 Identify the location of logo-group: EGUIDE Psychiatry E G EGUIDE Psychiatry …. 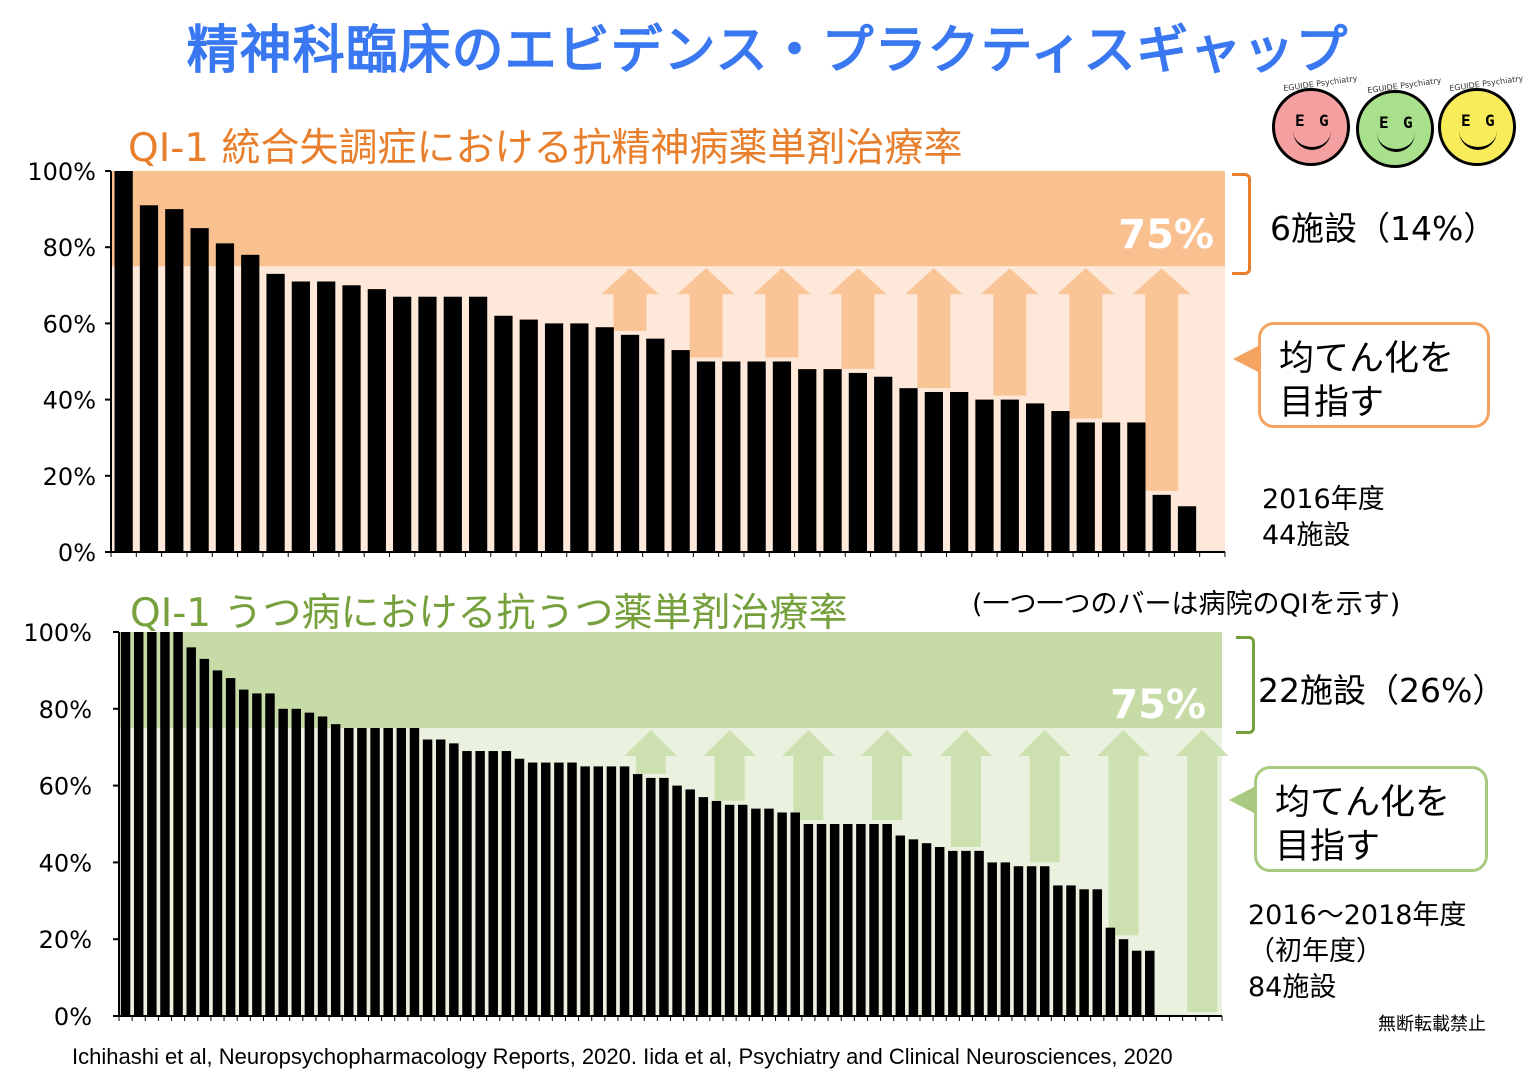
(1398, 122).